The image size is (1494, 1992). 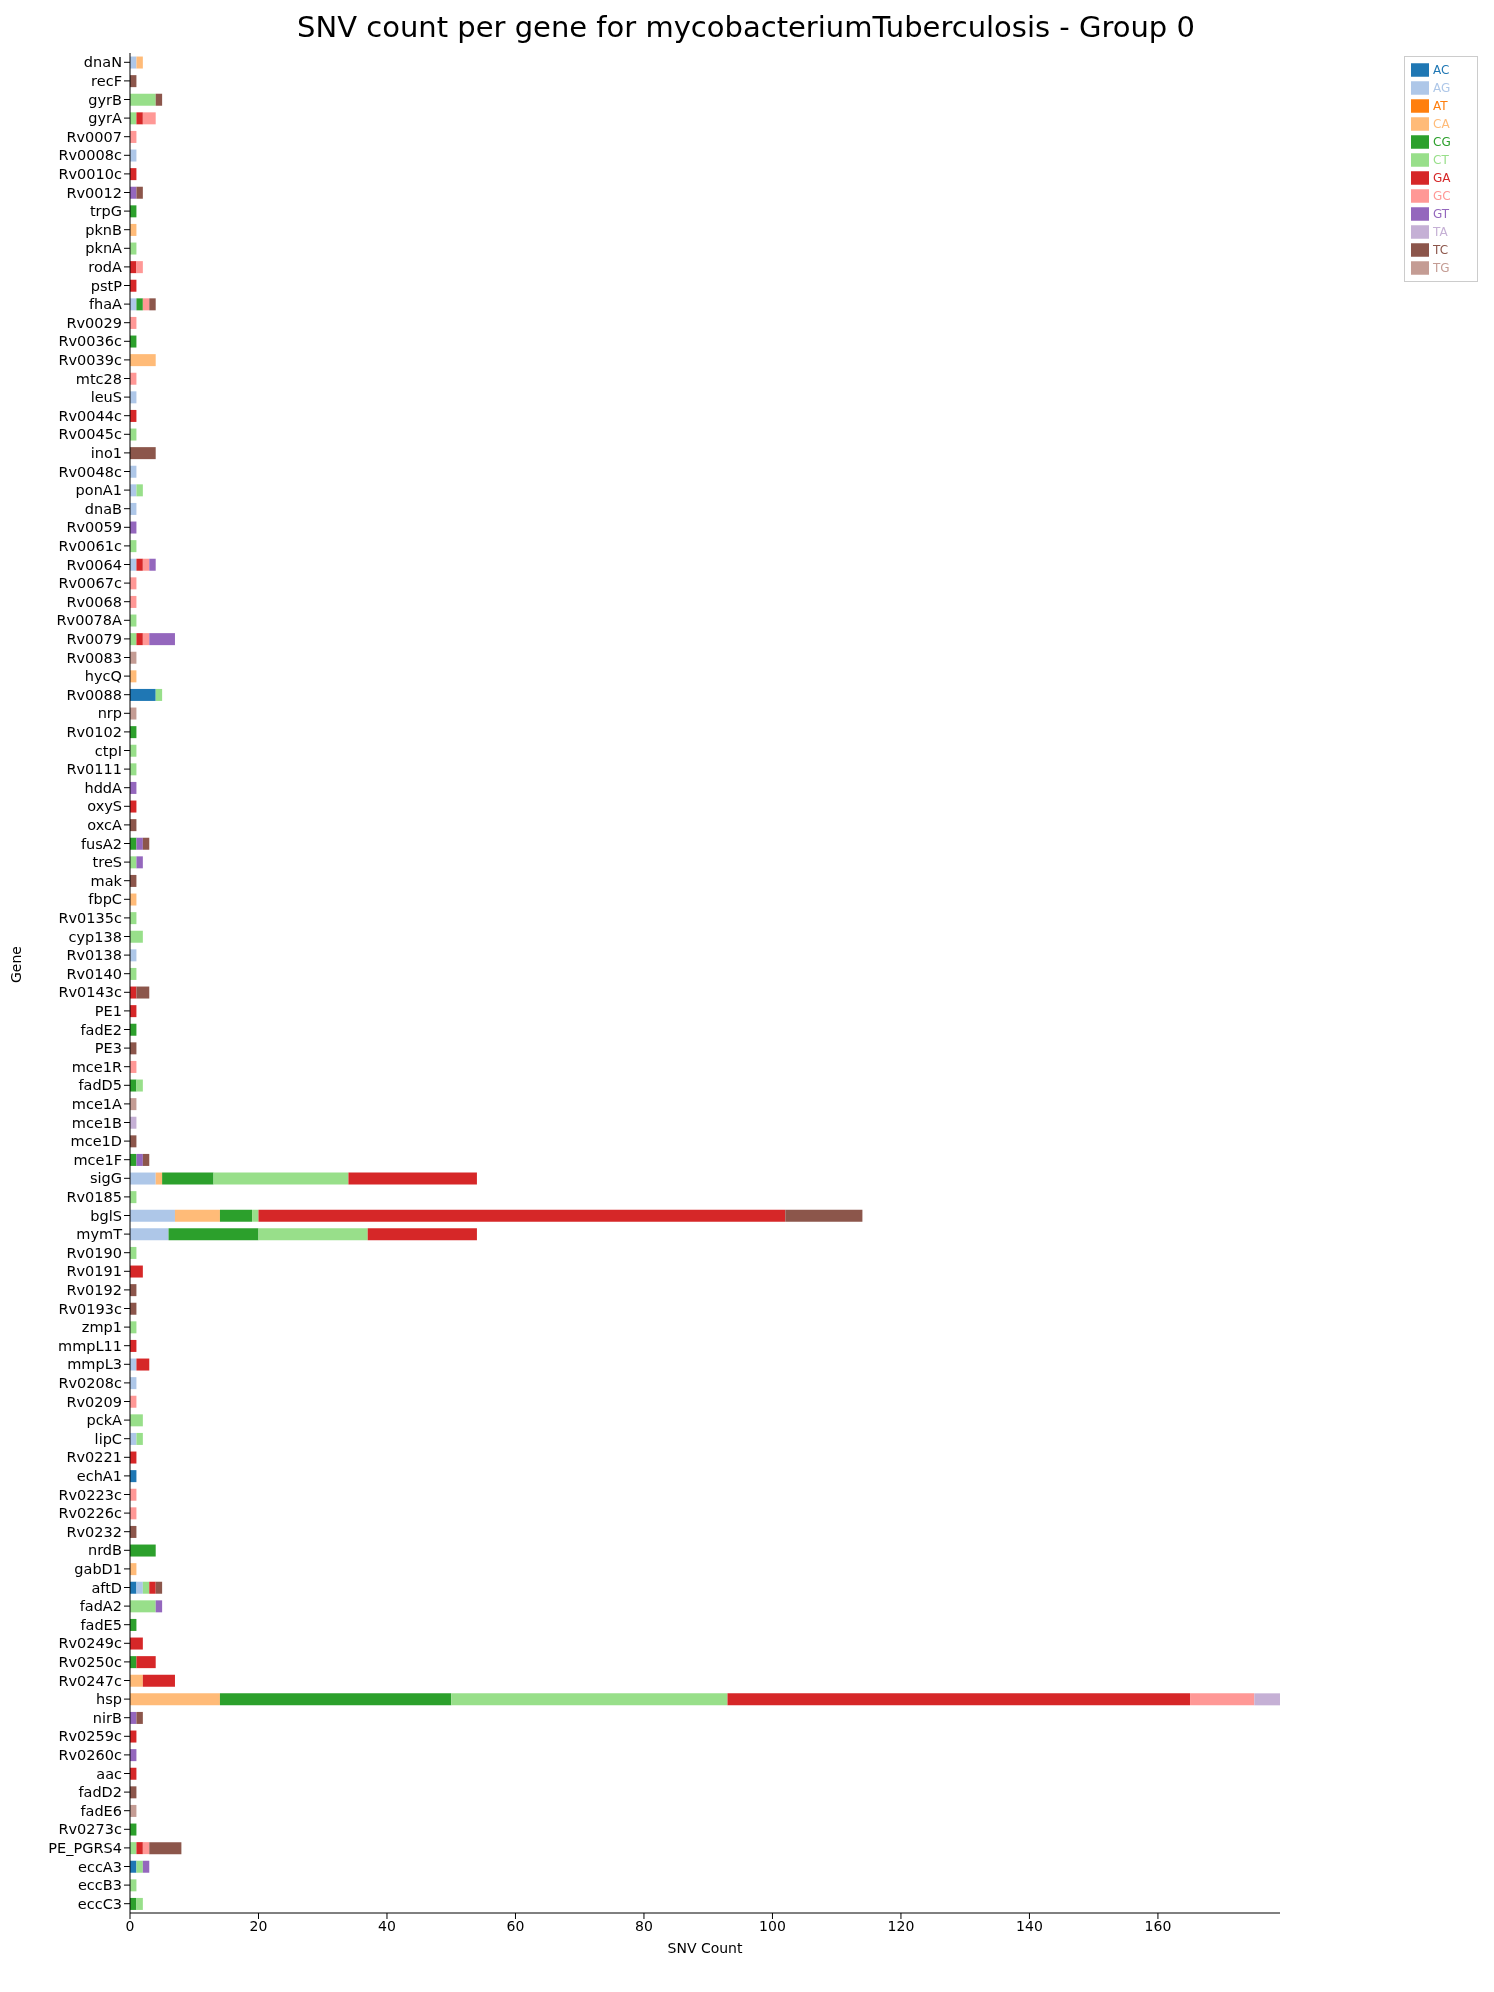 I want to click on y-tick-label: Rv0226c, so click(x=90, y=1513).